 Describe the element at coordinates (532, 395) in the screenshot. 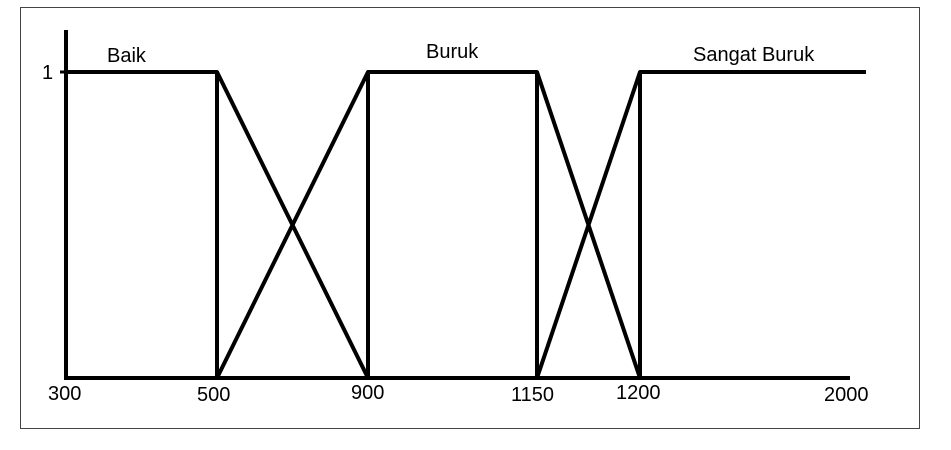

I see `x-tick-label-1150: 1150` at that location.